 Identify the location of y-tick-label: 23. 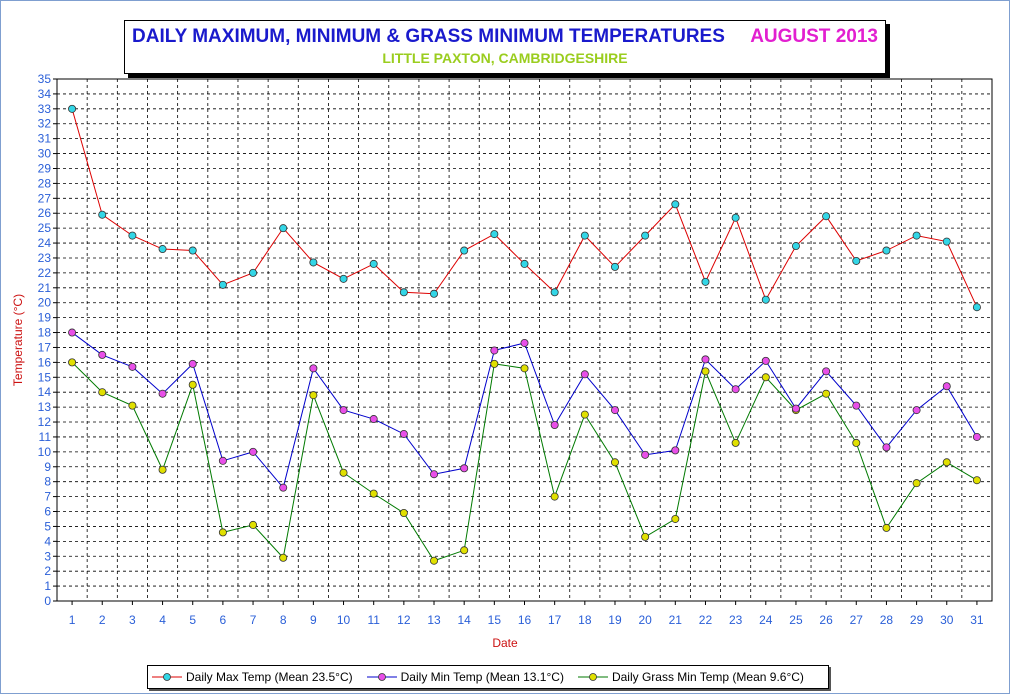
(45, 258).